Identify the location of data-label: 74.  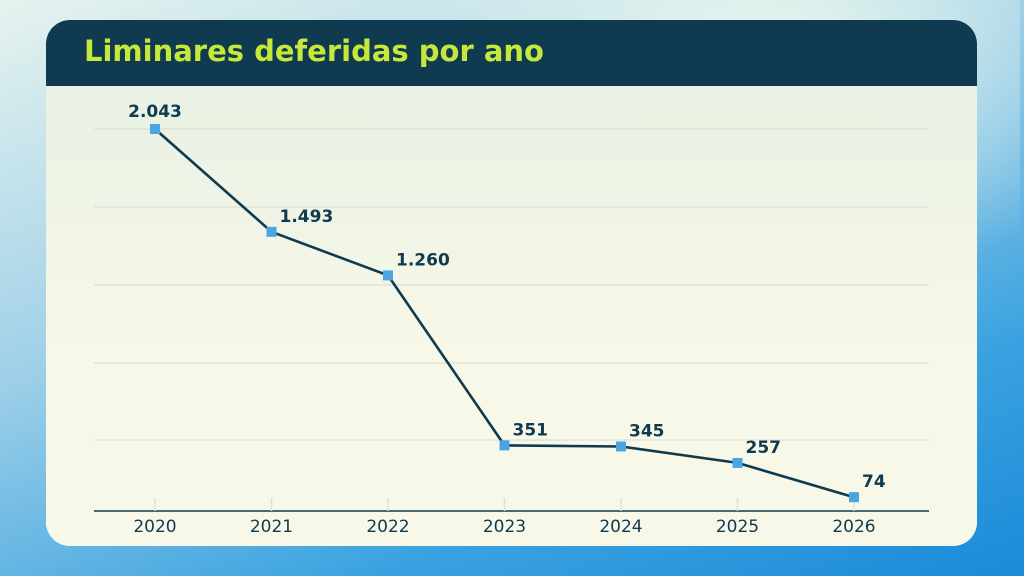
(874, 482).